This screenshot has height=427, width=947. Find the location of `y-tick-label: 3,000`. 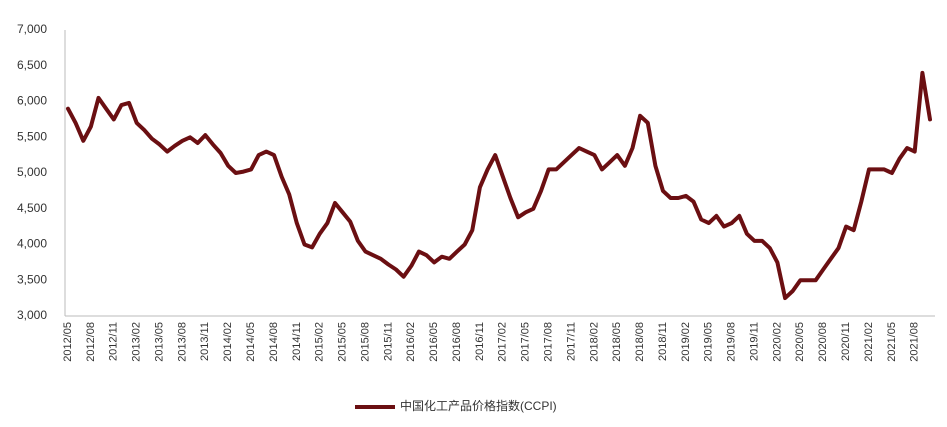

y-tick-label: 3,000 is located at coordinates (32, 315).